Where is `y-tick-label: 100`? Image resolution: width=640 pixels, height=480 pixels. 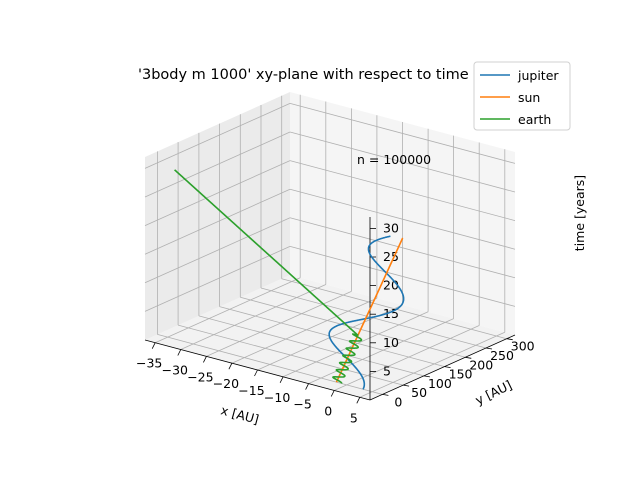
y-tick-label: 100 is located at coordinates (440, 383).